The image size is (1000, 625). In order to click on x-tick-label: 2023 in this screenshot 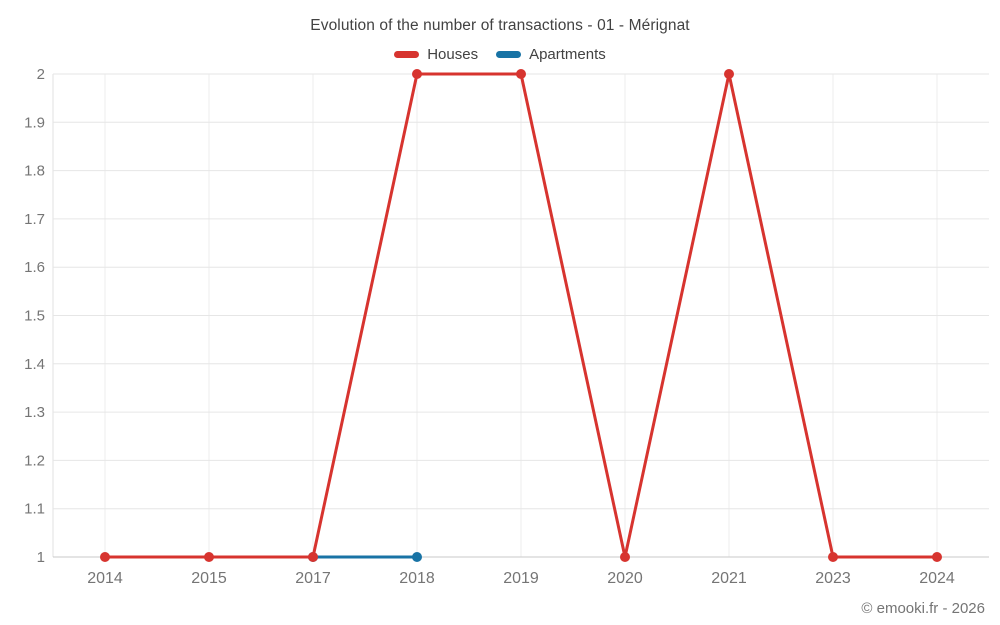, I will do `click(833, 578)`.